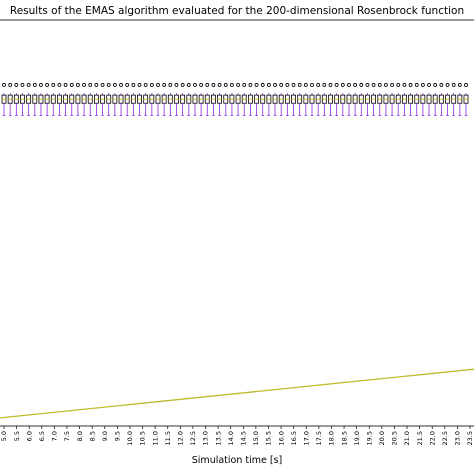  Describe the element at coordinates (306, 438) in the screenshot. I see `x-tick-label: 17.0` at that location.